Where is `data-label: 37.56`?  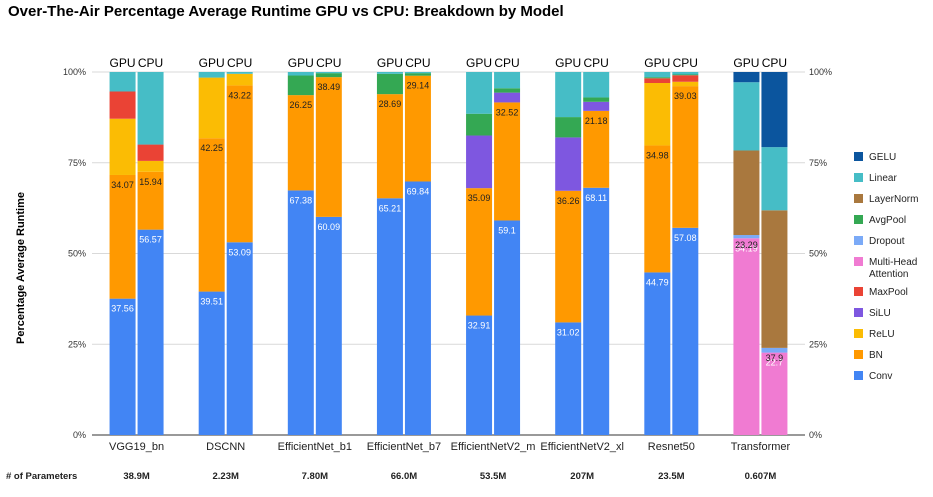
data-label: 37.56 is located at coordinates (122, 309).